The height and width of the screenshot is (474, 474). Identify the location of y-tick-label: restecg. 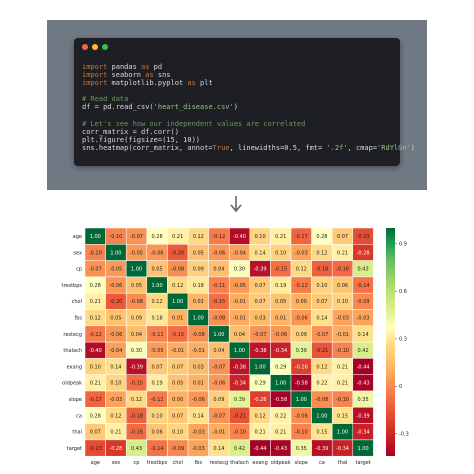
(72, 335).